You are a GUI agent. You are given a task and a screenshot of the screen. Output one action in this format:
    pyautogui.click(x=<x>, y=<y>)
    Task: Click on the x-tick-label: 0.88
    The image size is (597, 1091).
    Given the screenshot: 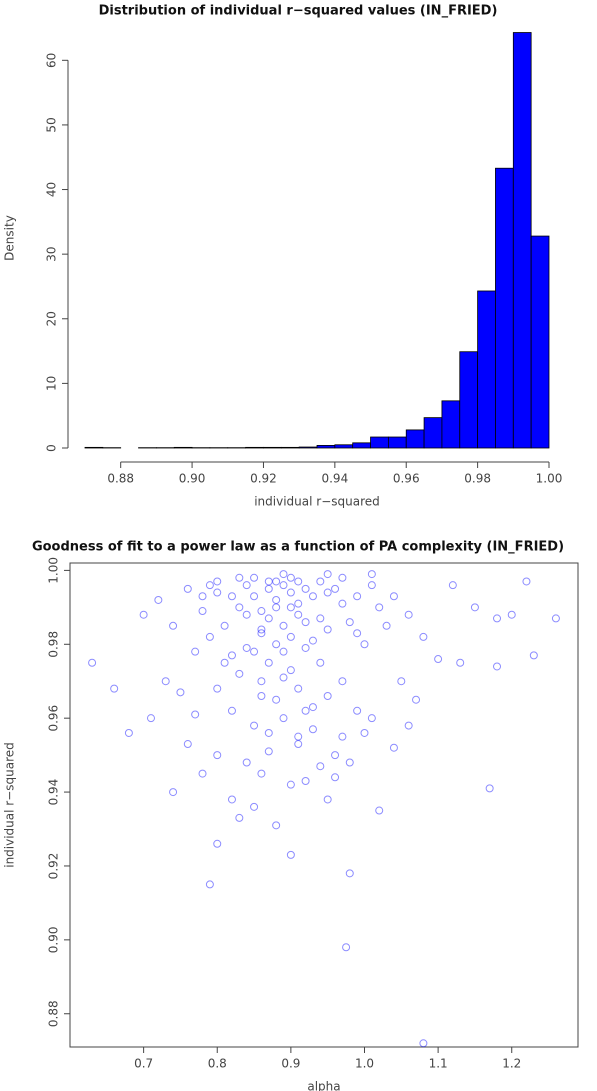 What is the action you would take?
    pyautogui.click(x=120, y=479)
    